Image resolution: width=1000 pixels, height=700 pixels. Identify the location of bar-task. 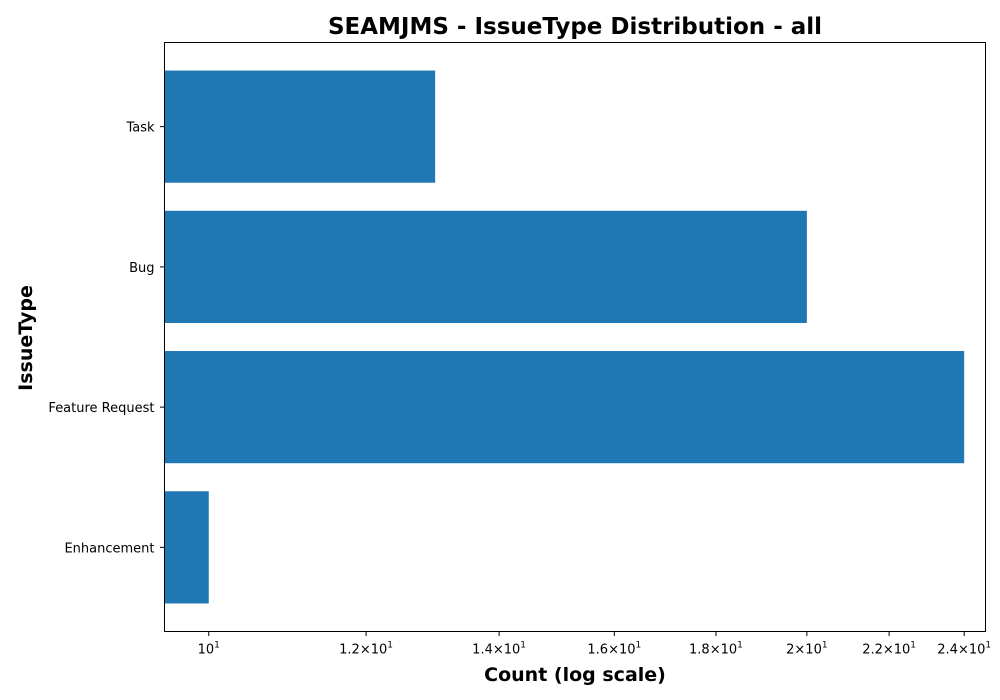
(300, 126).